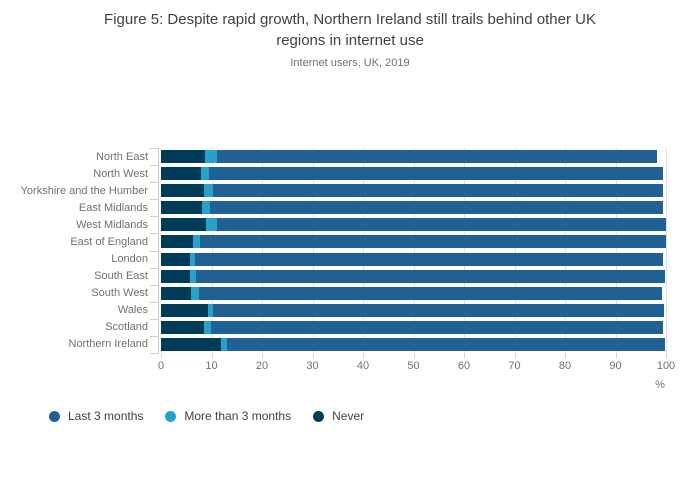 This screenshot has width=700, height=502. Describe the element at coordinates (312, 366) in the screenshot. I see `x-axis-tick-label: 30` at that location.